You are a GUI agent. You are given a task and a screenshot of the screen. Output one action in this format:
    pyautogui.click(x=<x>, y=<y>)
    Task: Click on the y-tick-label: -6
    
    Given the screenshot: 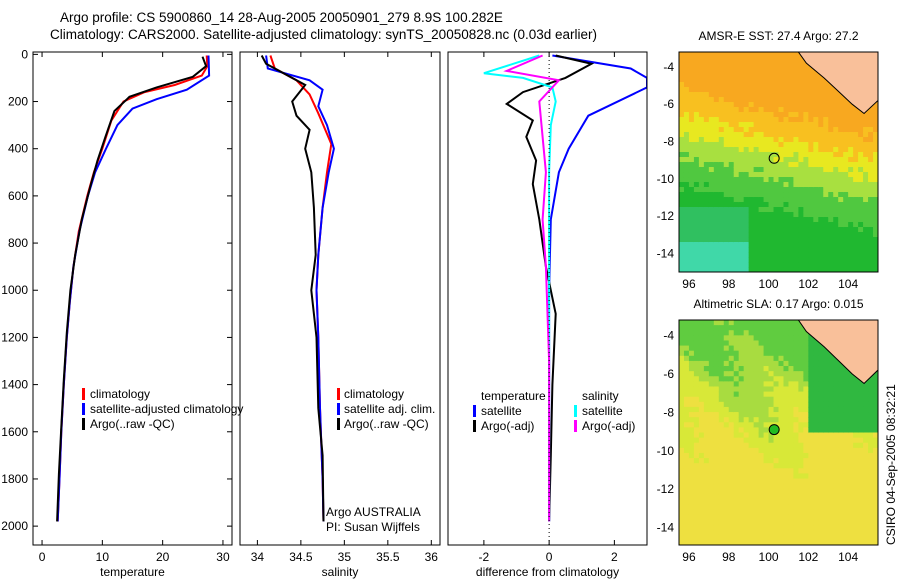 What is the action you would take?
    pyautogui.click(x=668, y=104)
    